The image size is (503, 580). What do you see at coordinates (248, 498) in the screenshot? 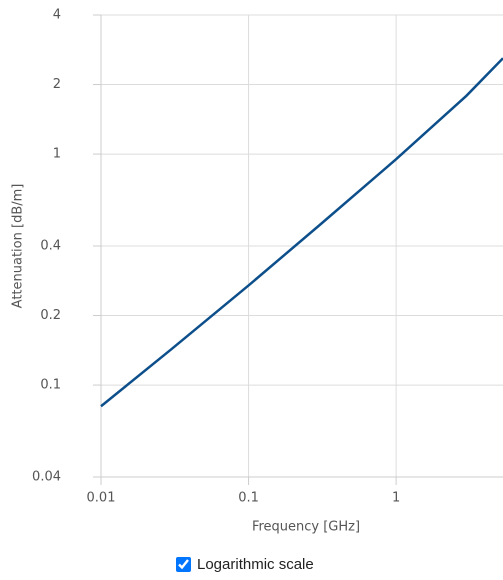
I see `x-tick-label: 0.1` at bounding box center [248, 498].